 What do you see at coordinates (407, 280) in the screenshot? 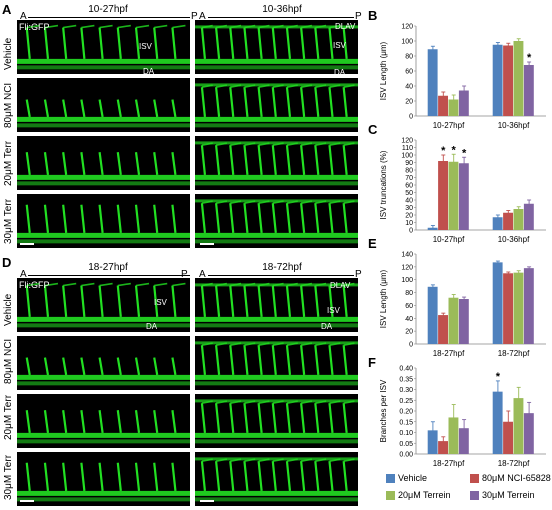
I see `y-tick-label: 100` at bounding box center [407, 280].